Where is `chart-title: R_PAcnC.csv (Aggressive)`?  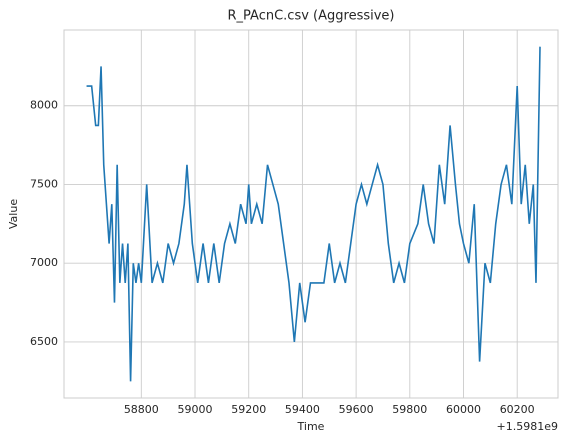 chart-title: R_PAcnC.csv (Aggressive) is located at coordinates (311, 16).